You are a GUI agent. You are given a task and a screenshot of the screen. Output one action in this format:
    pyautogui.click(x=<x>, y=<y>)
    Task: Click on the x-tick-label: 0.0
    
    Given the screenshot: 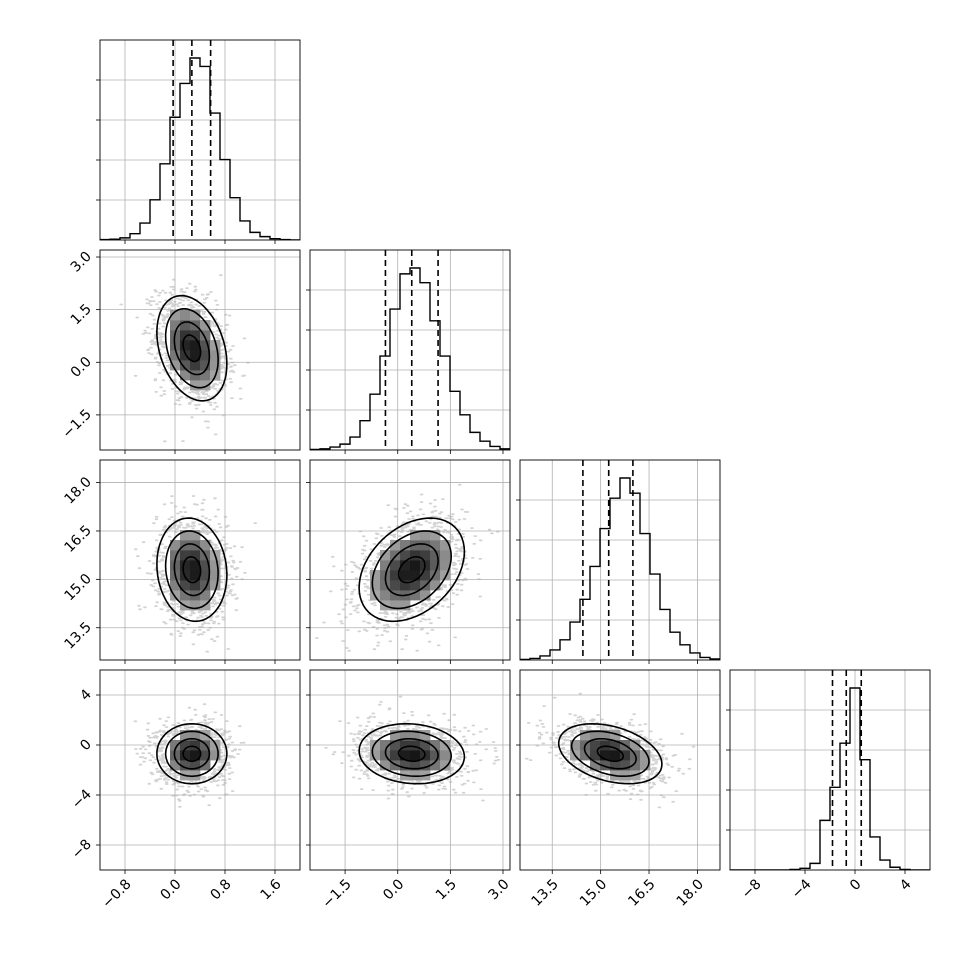 What is the action you would take?
    pyautogui.click(x=171, y=889)
    